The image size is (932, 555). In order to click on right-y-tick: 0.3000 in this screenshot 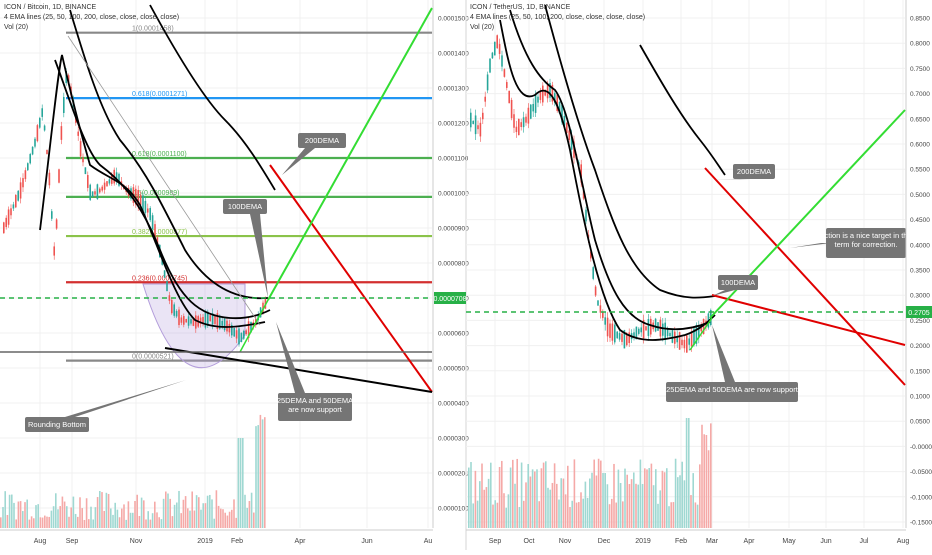, I will do `click(920, 296)`.